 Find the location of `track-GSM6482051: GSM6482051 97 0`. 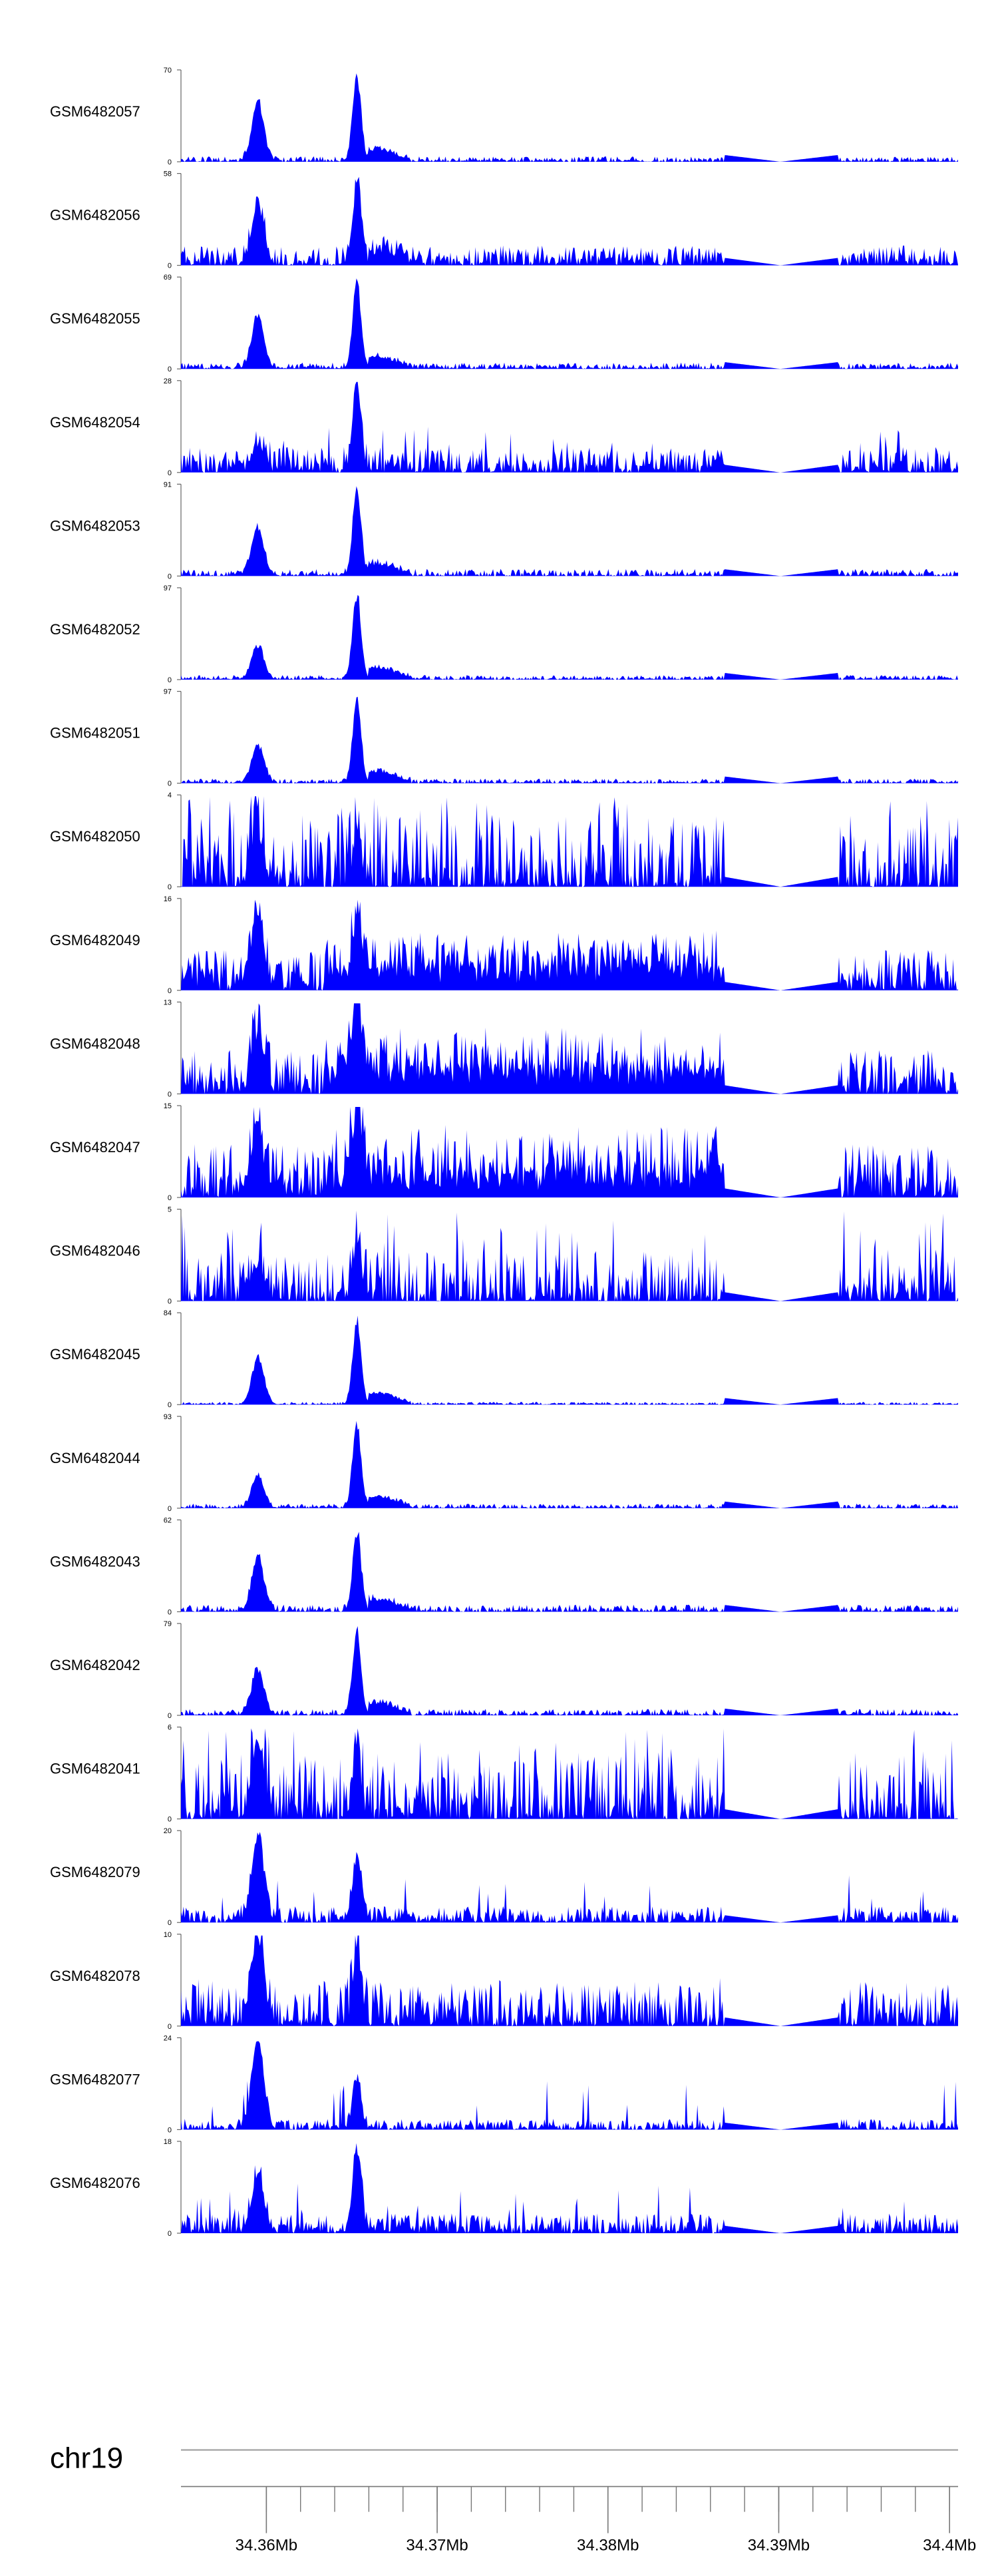

track-GSM6482051: GSM6482051 97 0 is located at coordinates (504, 738).